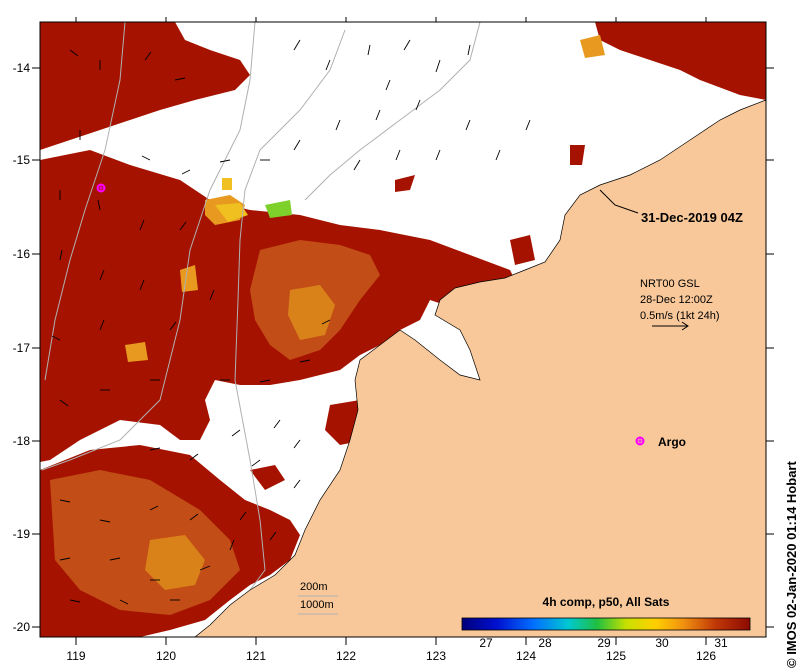 The width and height of the screenshot is (809, 672). I want to click on current-legend-line1: NRT00 GSL, so click(670, 284).